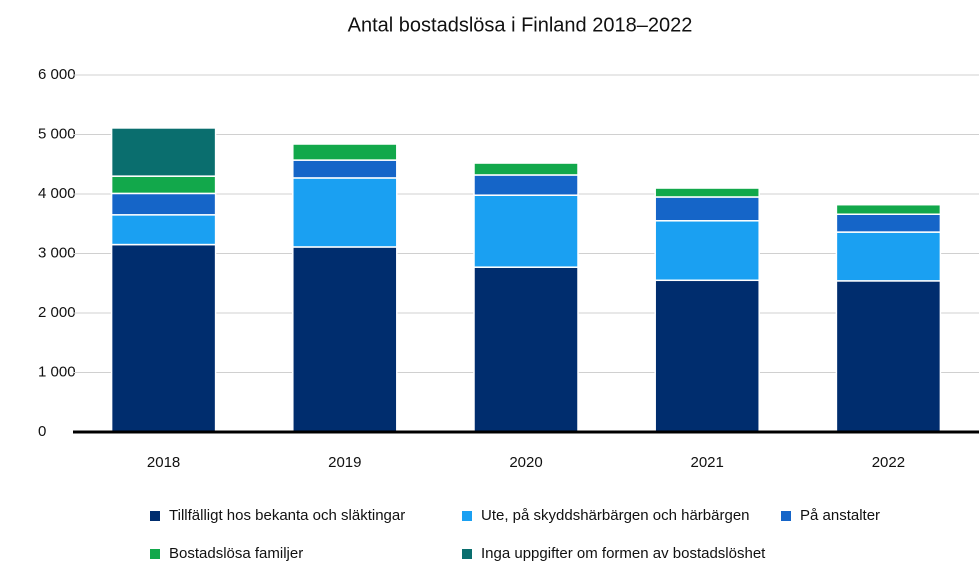  What do you see at coordinates (236, 553) in the screenshot?
I see `legend-label: Bostadslösa familjer` at bounding box center [236, 553].